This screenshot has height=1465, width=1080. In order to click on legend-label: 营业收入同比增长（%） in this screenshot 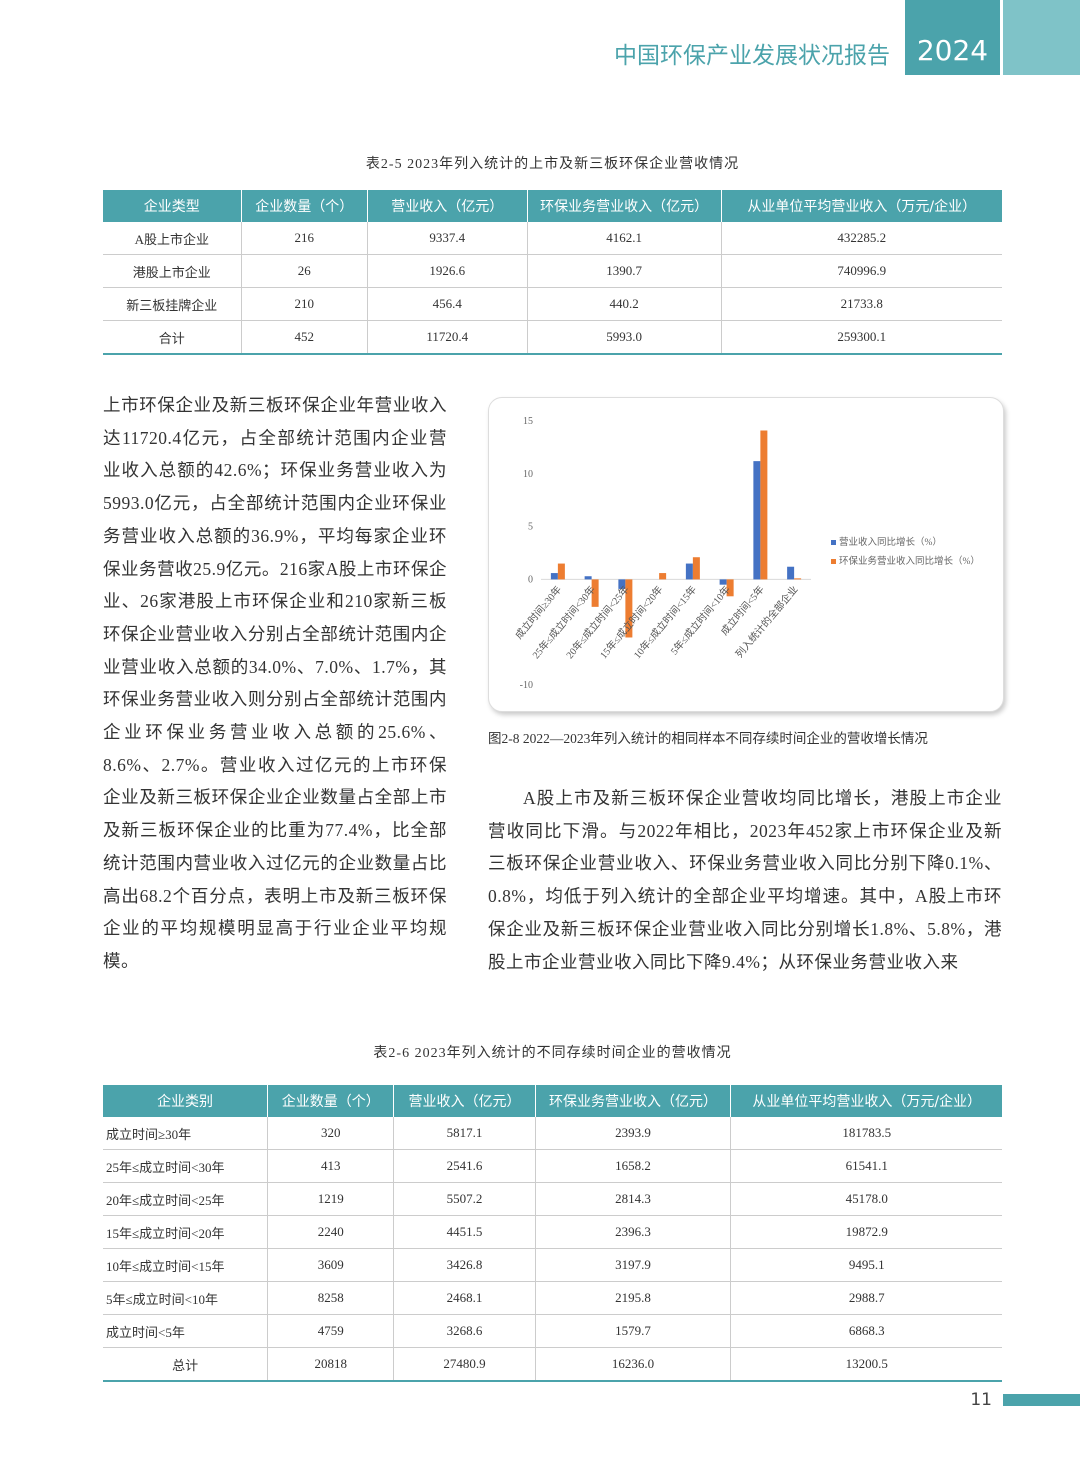, I will do `click(890, 542)`.